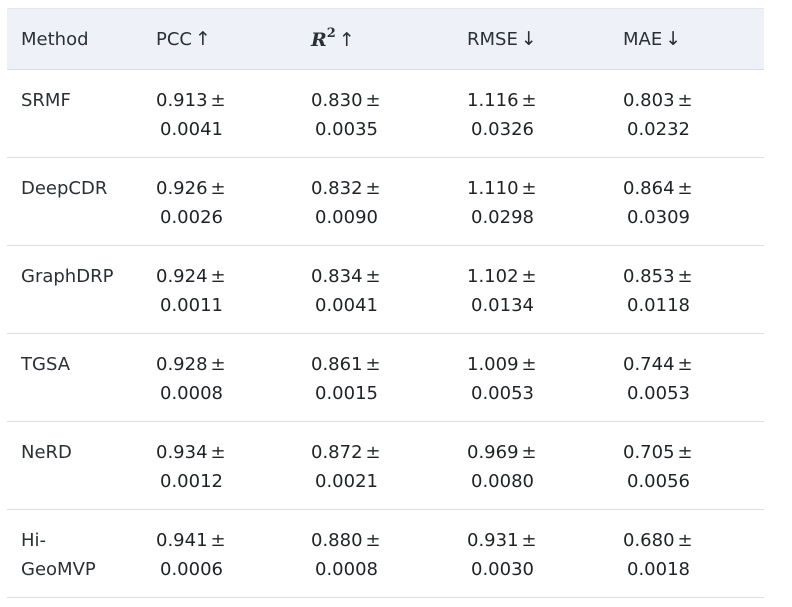  Describe the element at coordinates (375, 39) in the screenshot. I see `header-r2: R2 ↑` at that location.